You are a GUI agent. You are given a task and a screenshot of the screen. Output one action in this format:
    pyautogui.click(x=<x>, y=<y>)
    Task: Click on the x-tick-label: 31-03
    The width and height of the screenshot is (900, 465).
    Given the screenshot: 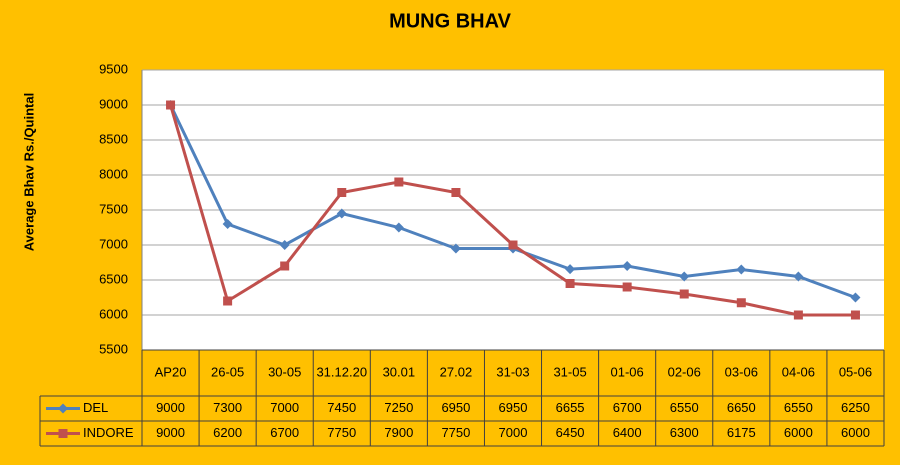 What is the action you would take?
    pyautogui.click(x=512, y=371)
    